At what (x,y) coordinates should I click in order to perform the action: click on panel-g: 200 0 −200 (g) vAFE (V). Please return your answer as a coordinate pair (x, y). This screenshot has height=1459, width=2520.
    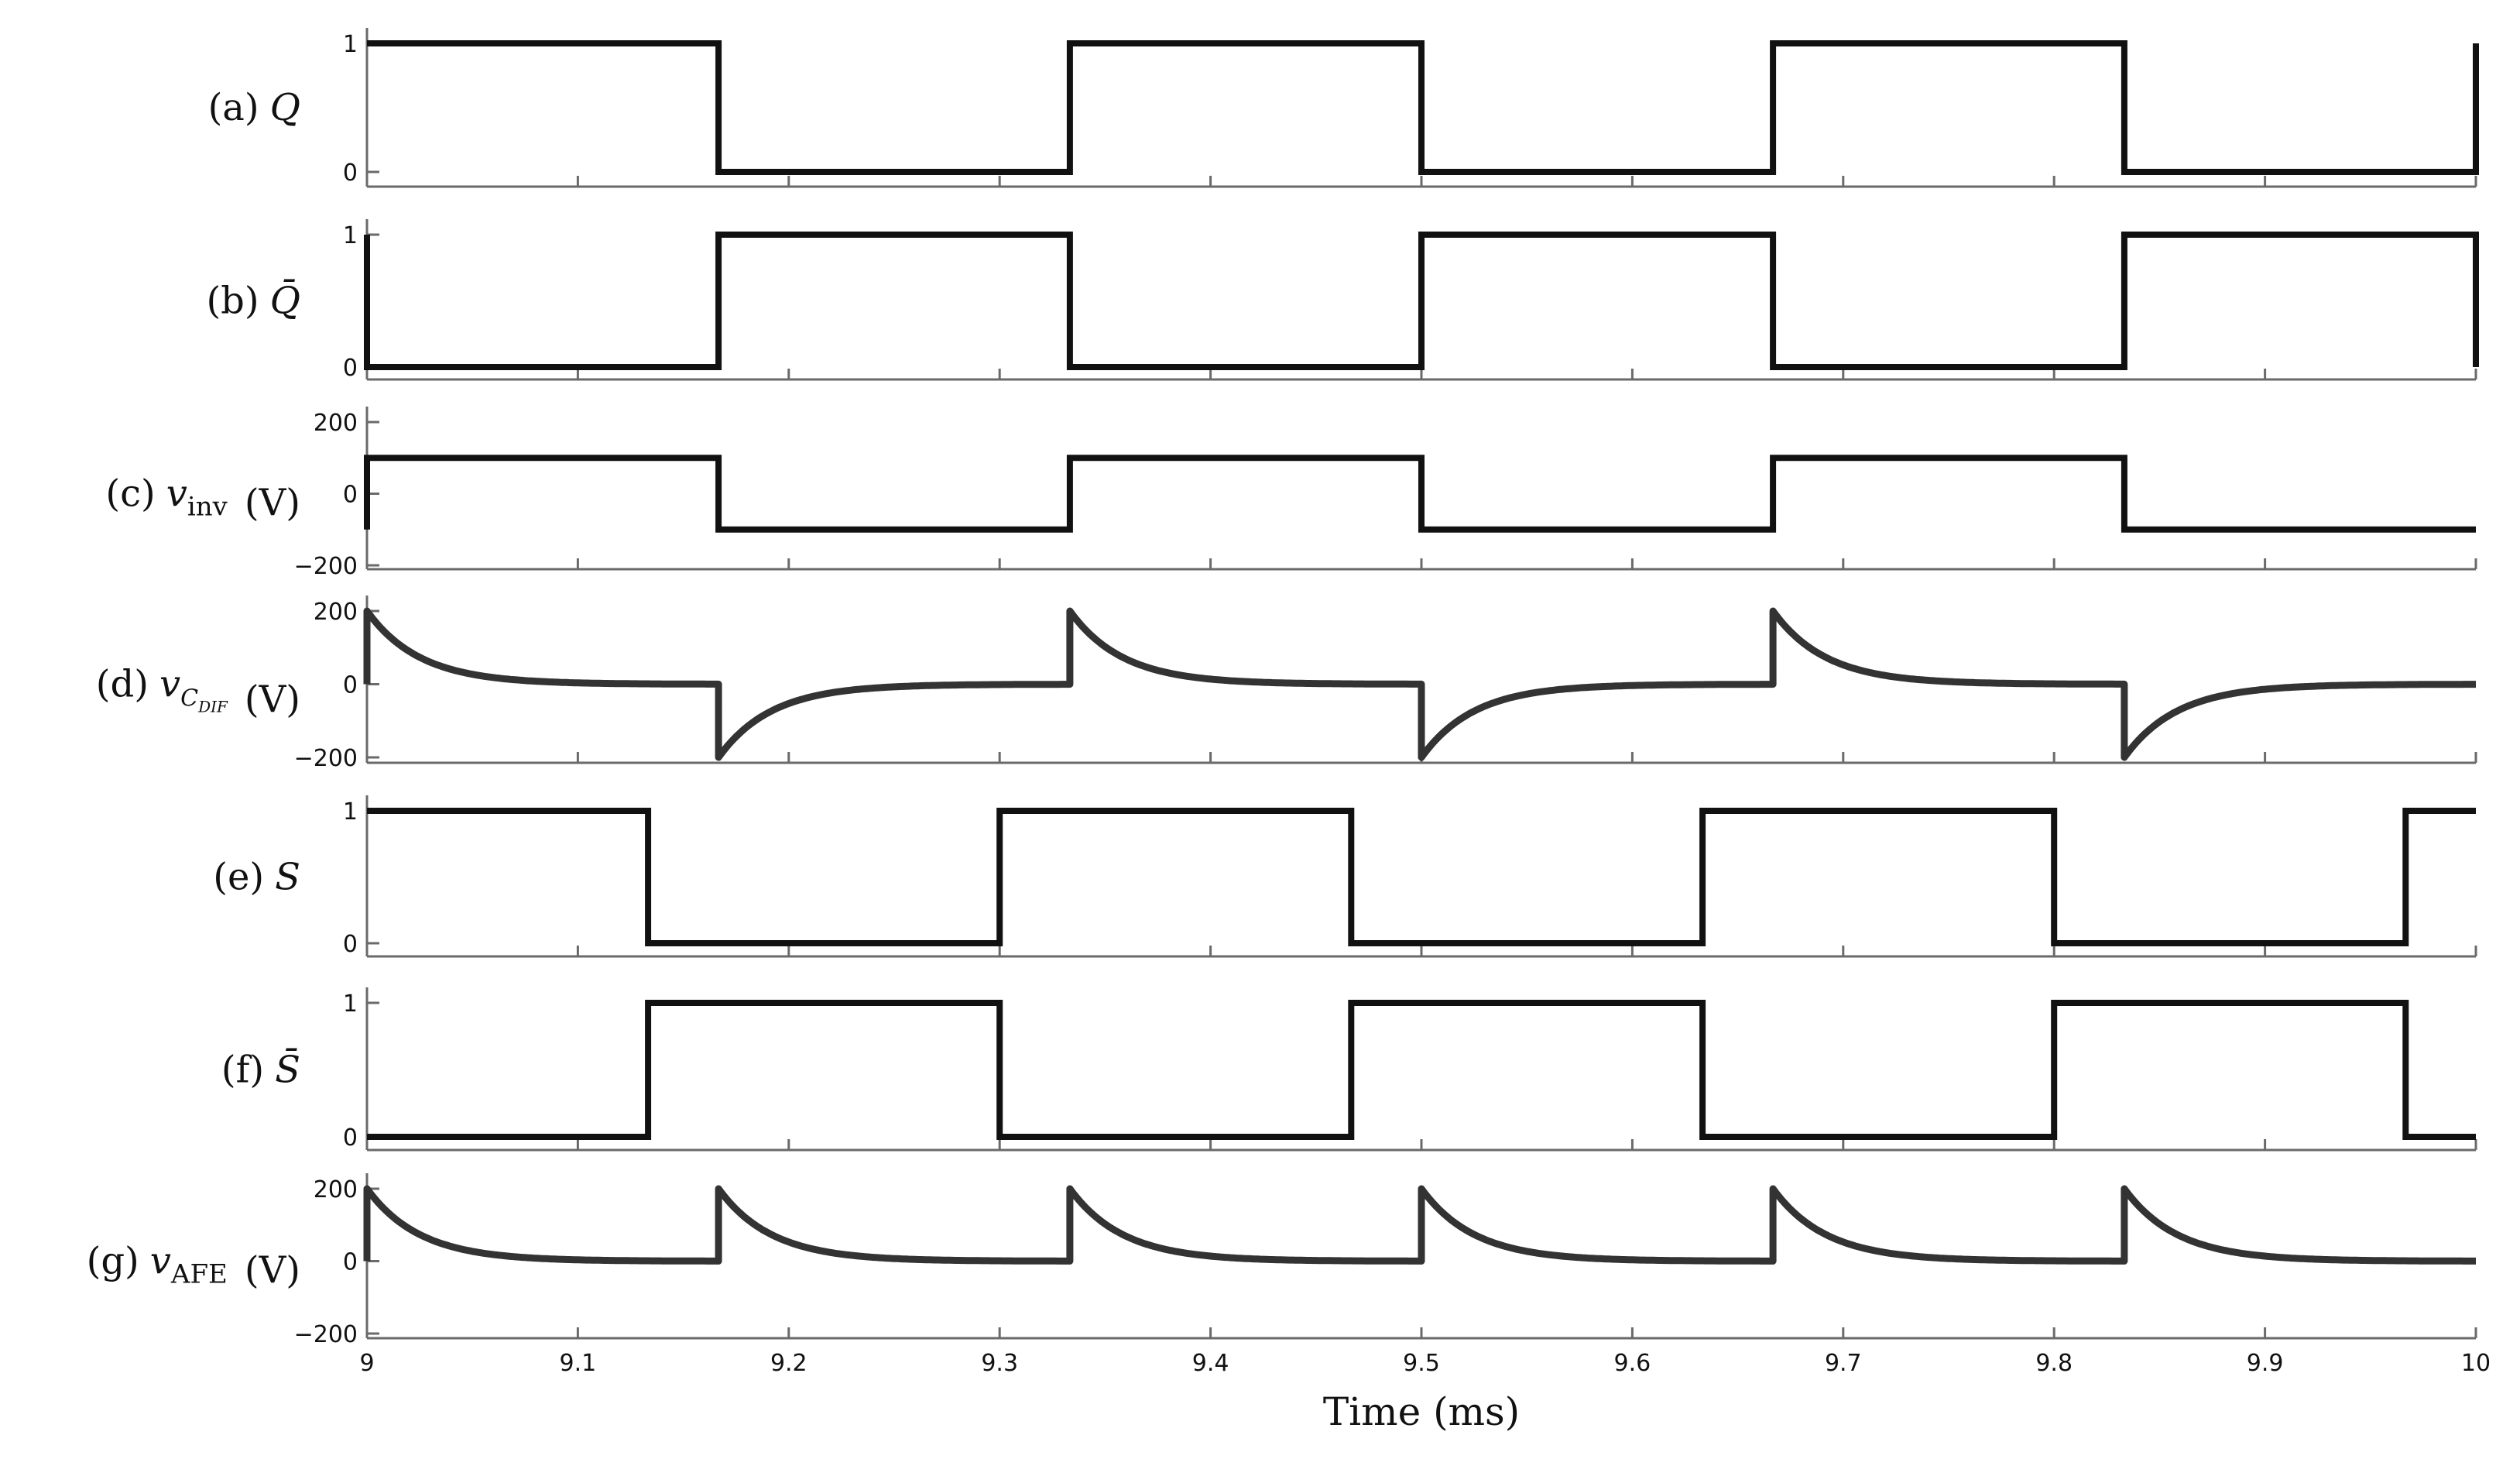
    Looking at the image, I should click on (1282, 1260).